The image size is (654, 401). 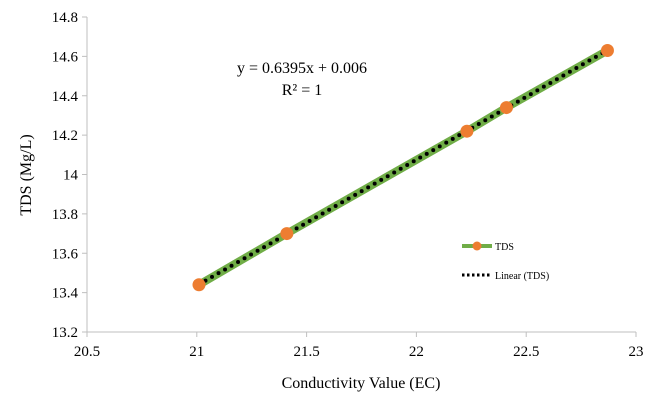 I want to click on y-tick-label: 14.4, so click(x=65, y=97).